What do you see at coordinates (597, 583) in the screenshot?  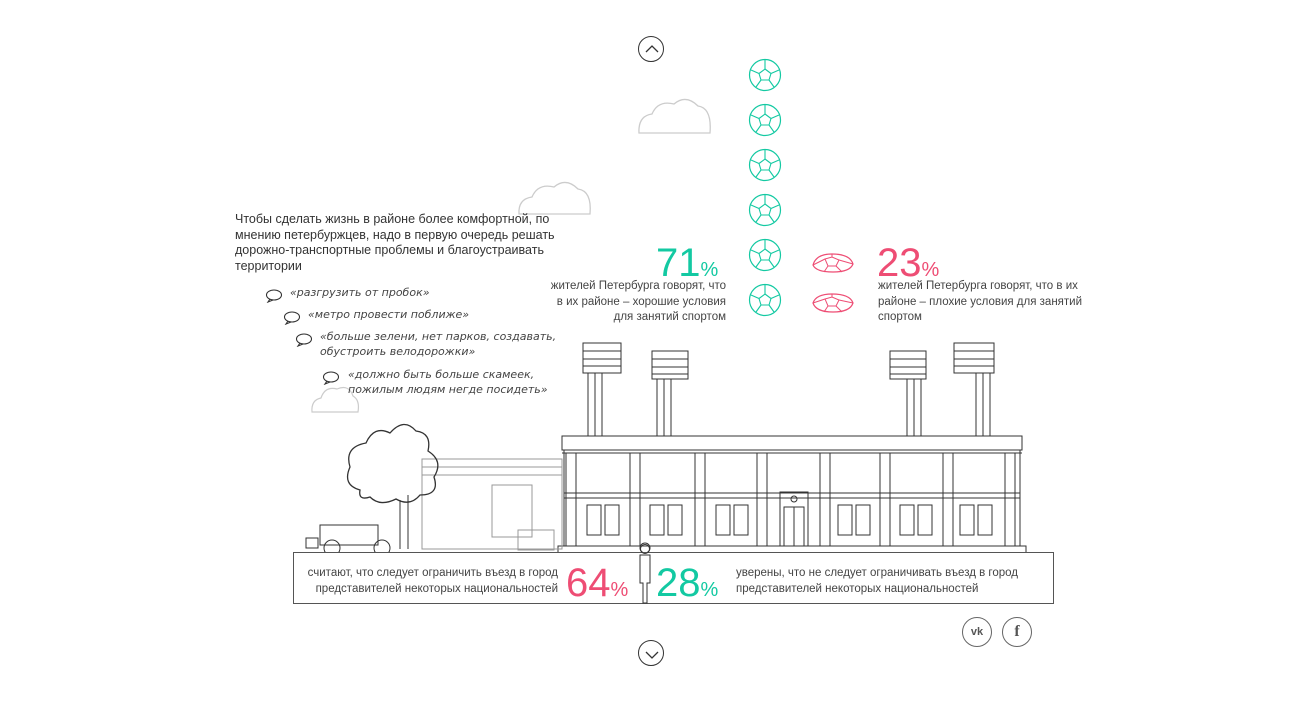 I see `restrict-percent: 64%` at bounding box center [597, 583].